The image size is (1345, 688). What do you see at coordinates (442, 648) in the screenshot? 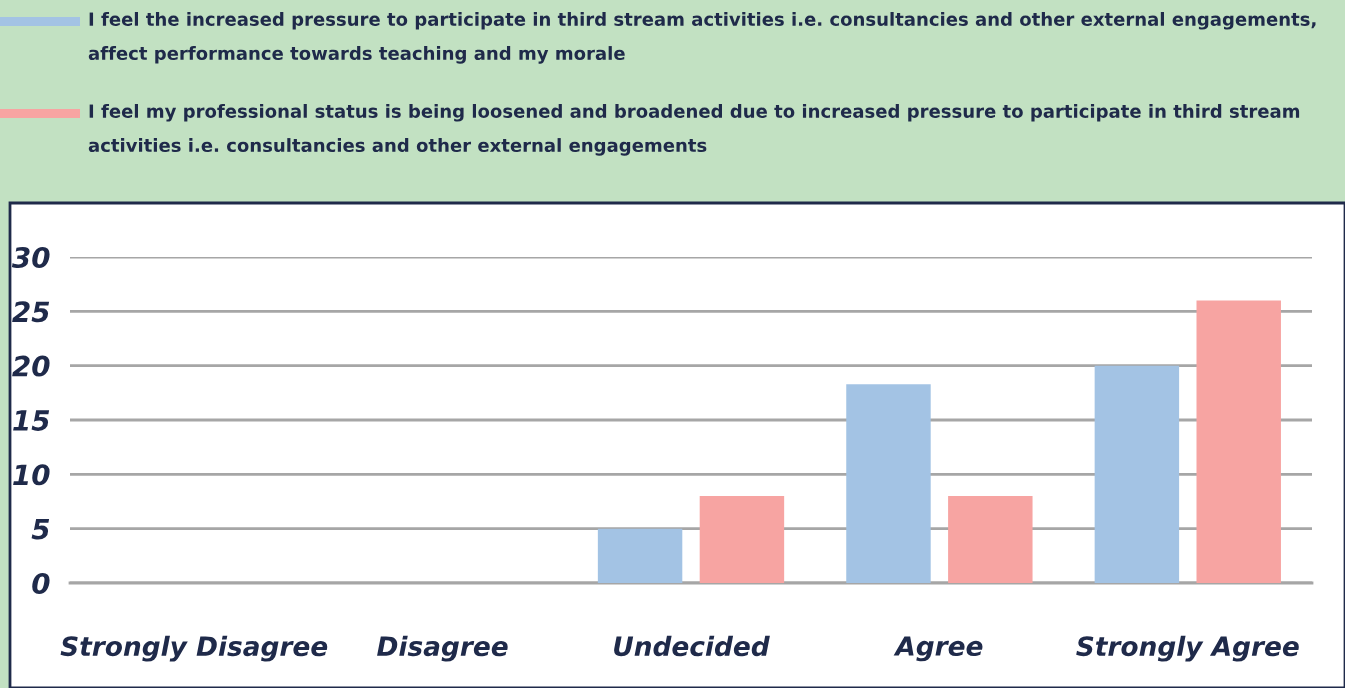
I see `x-tick-label: Disagree` at bounding box center [442, 648].